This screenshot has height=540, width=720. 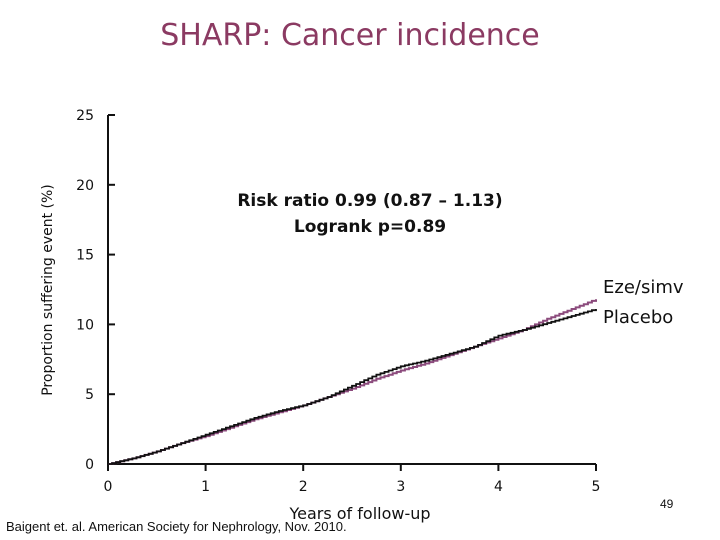 I want to click on series-label-placebo: Placebo, so click(x=638, y=317).